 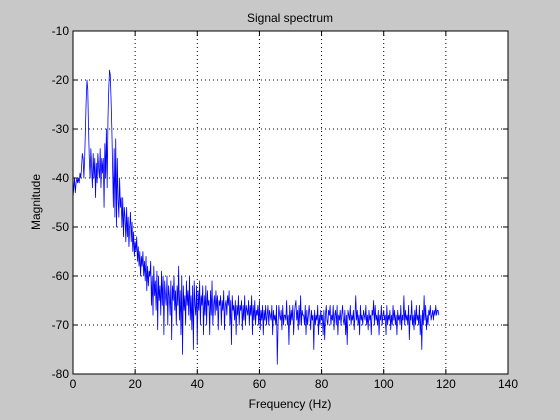 What do you see at coordinates (61, 80) in the screenshot?
I see `y-tick-label: -20` at bounding box center [61, 80].